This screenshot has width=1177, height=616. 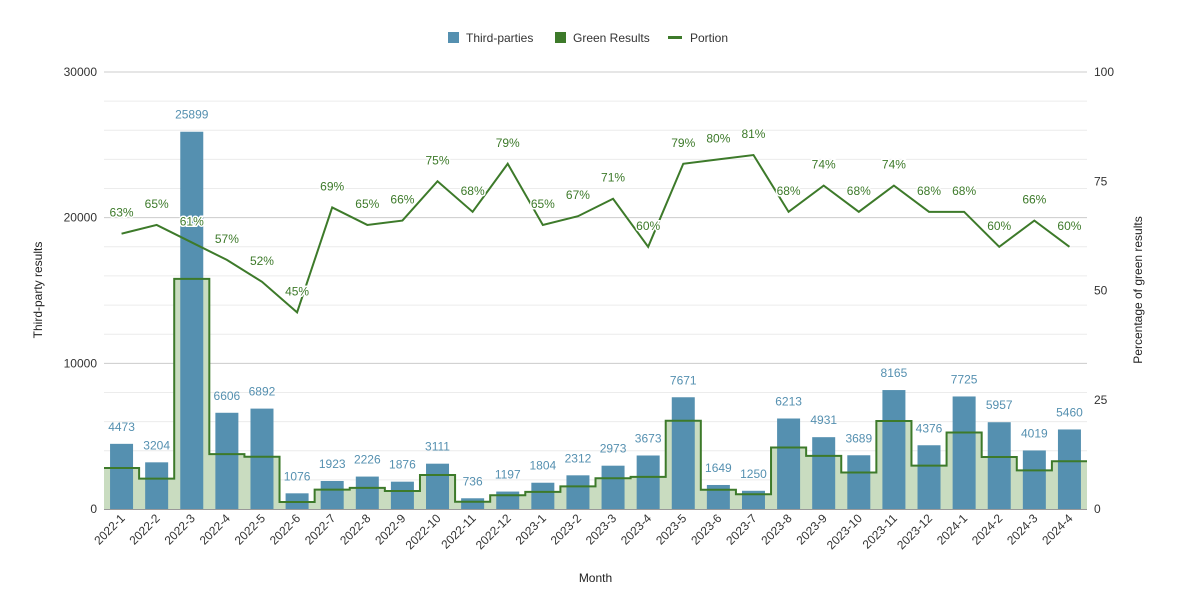 What do you see at coordinates (285, 529) in the screenshot?
I see `x-tick-label: 2022-6` at bounding box center [285, 529].